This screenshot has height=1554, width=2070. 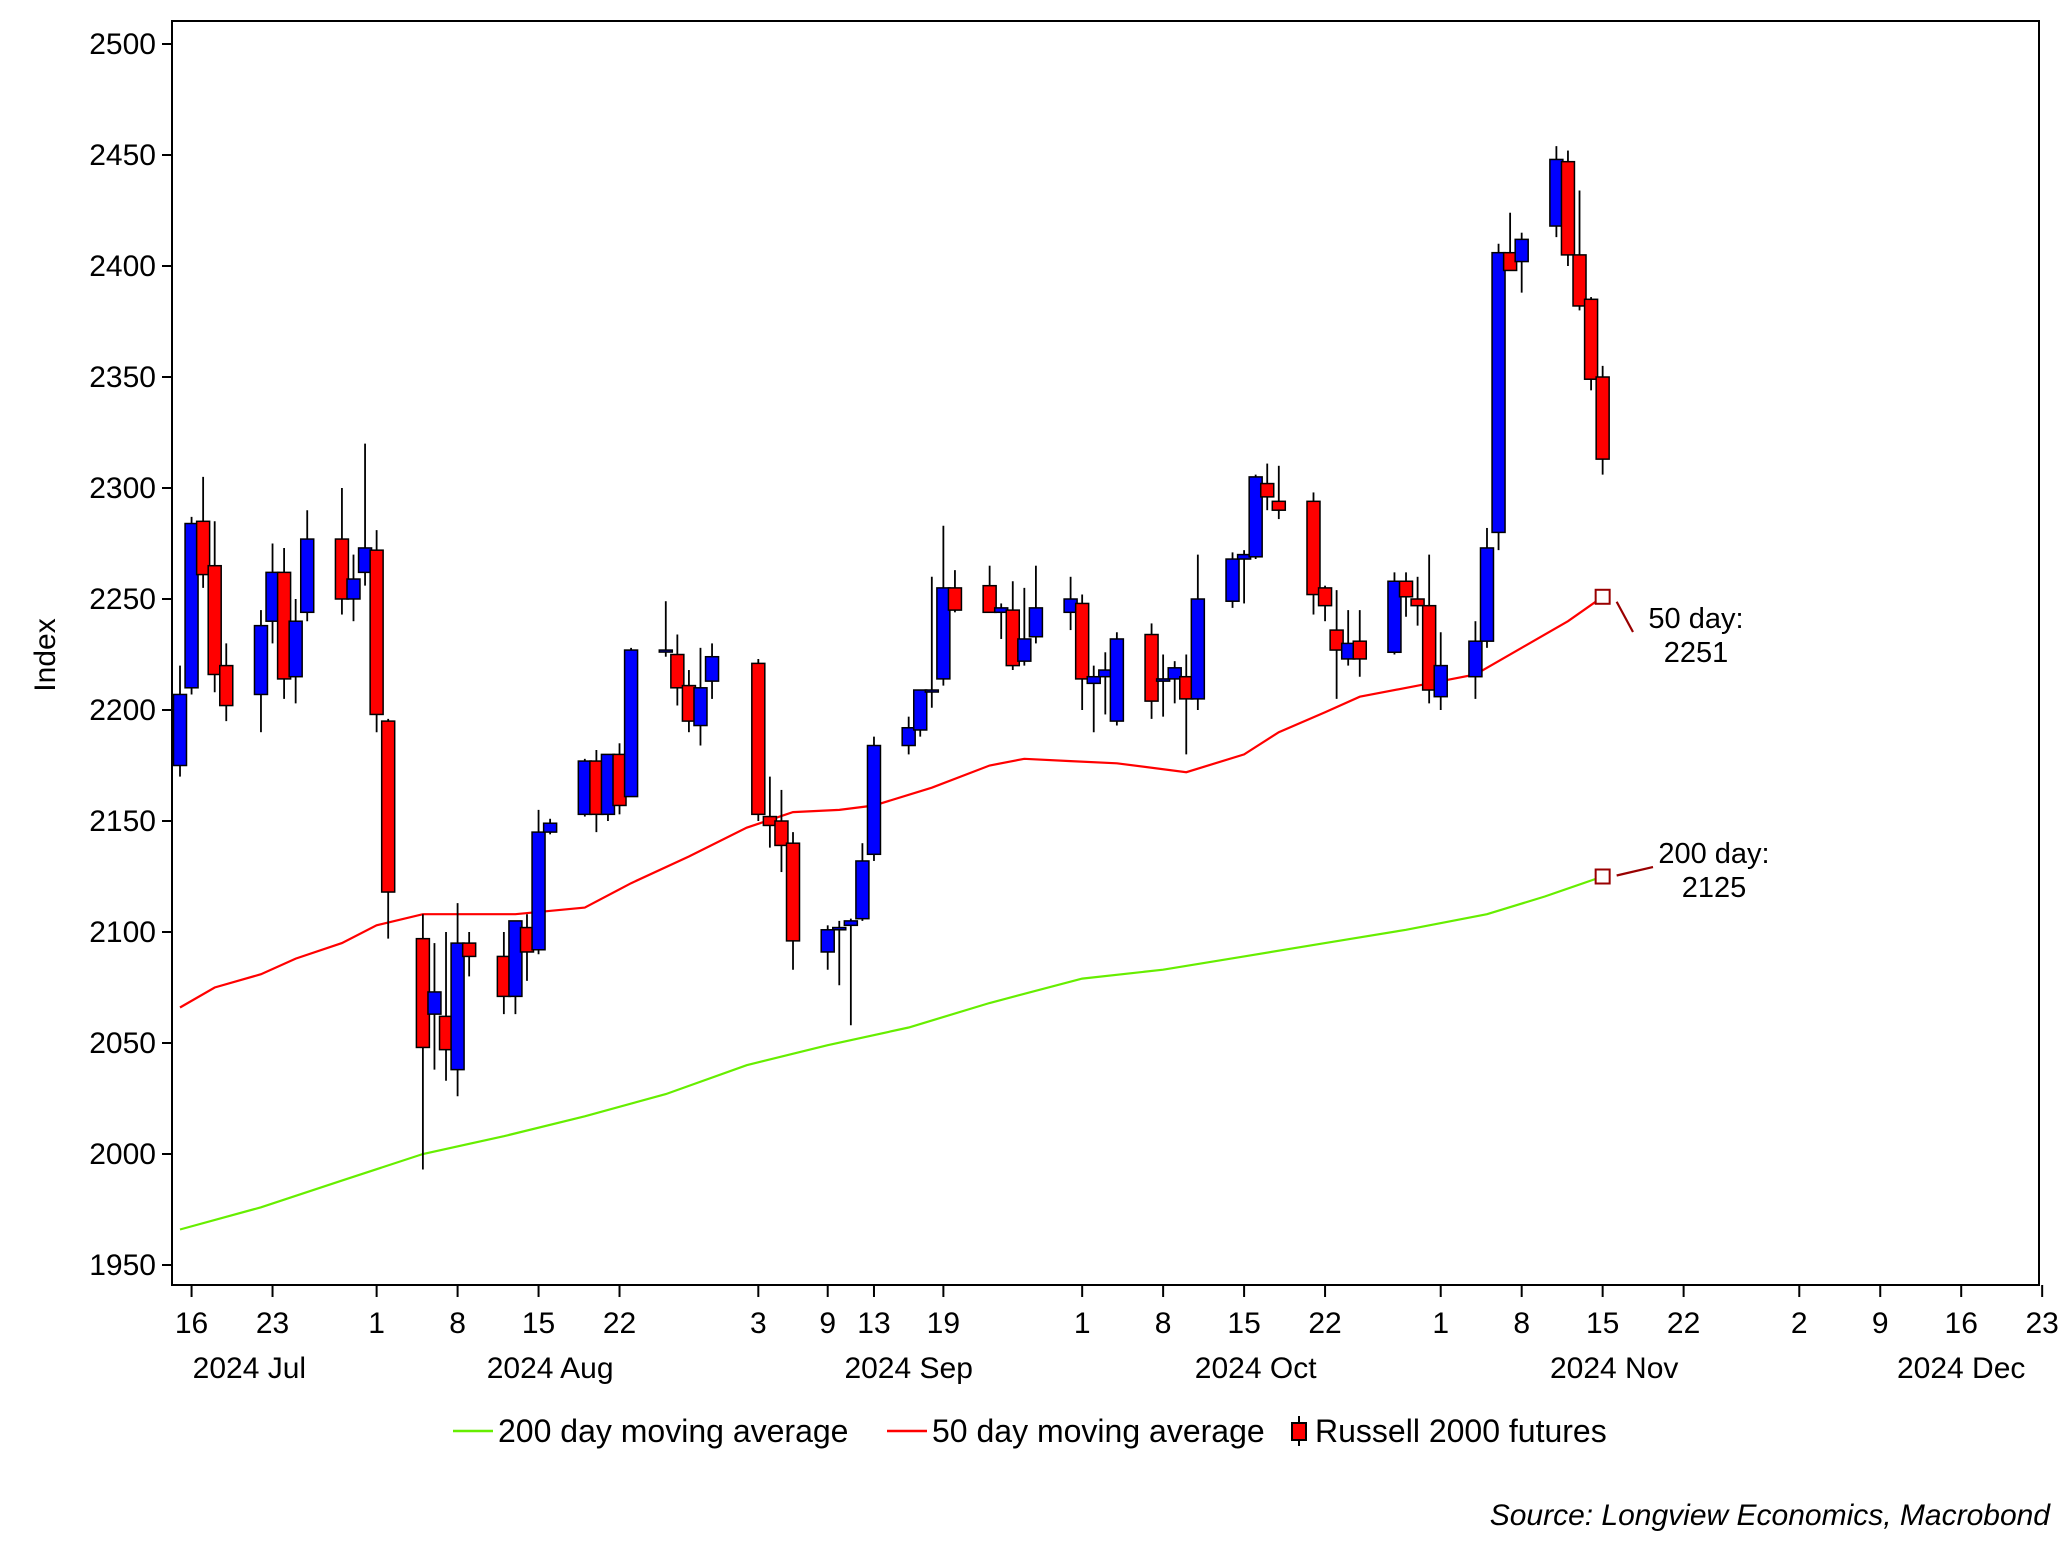 What do you see at coordinates (122, 1265) in the screenshot?
I see `y-tick-label: 1950` at bounding box center [122, 1265].